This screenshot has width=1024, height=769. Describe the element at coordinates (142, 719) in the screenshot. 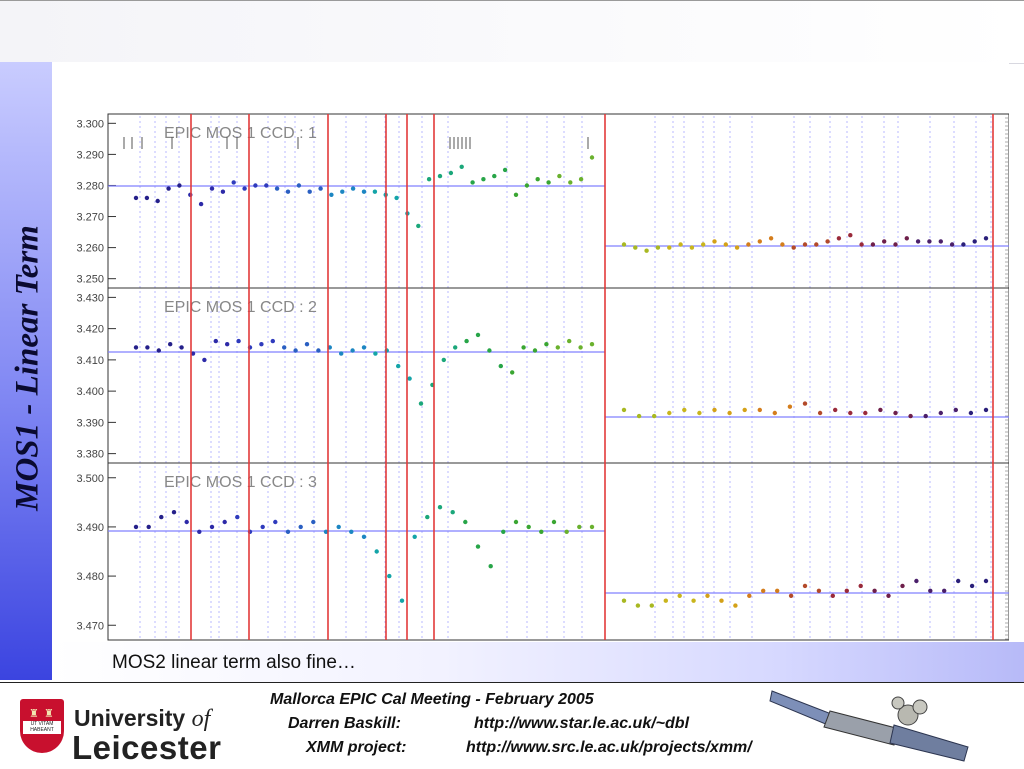

I see `logo-line-1: University of` at that location.